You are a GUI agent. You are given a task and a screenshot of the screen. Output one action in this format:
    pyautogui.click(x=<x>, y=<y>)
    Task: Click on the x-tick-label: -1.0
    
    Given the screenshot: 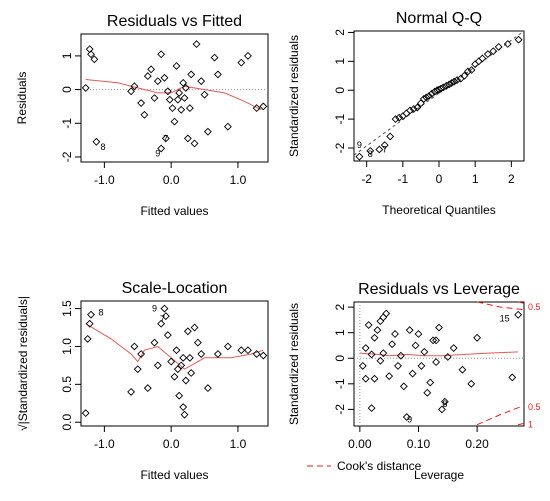 What is the action you would take?
    pyautogui.click(x=104, y=180)
    